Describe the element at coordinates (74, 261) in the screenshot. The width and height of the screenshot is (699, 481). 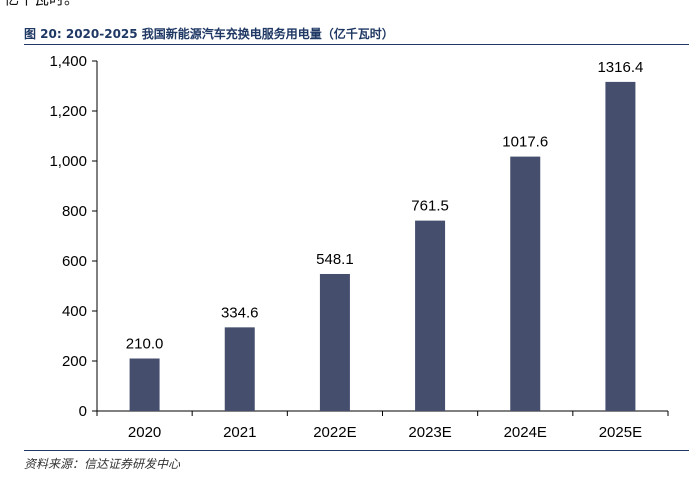
I see `y-tick-label: 600` at that location.